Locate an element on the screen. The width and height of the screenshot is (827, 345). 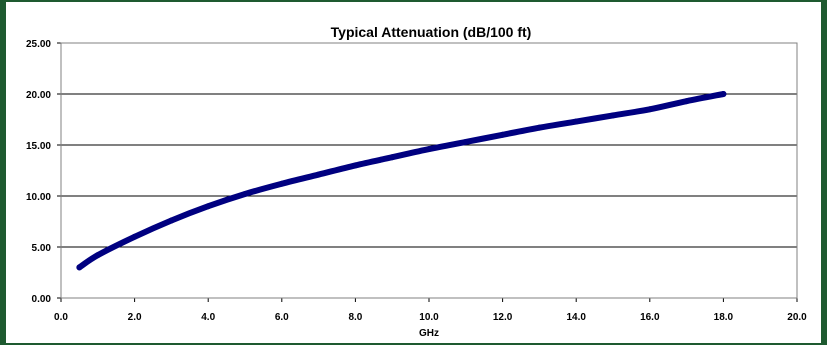
x-tick-label-4: 8.0 is located at coordinates (355, 317).